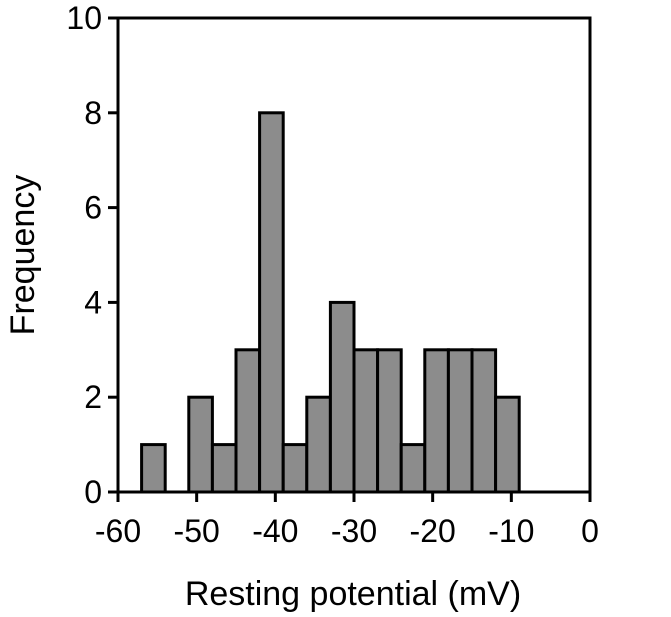 The width and height of the screenshot is (671, 617). I want to click on y-tick-label: 8, so click(93, 113).